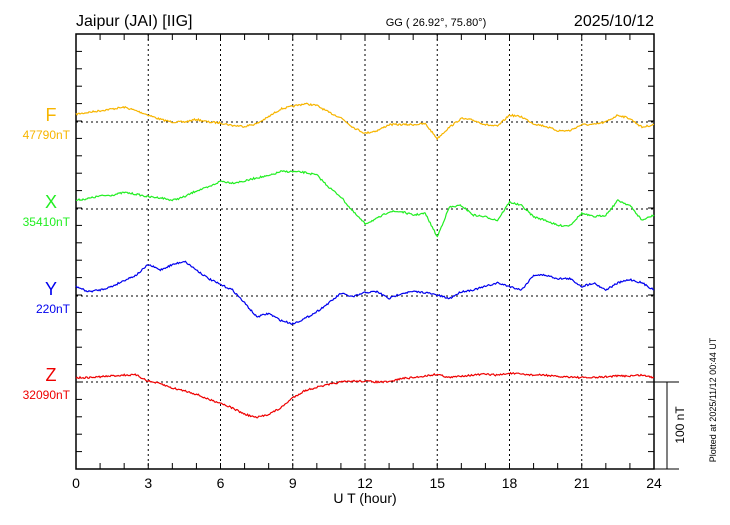 This screenshot has width=730, height=525. I want to click on series-baseline-y: 220nT, so click(53, 309).